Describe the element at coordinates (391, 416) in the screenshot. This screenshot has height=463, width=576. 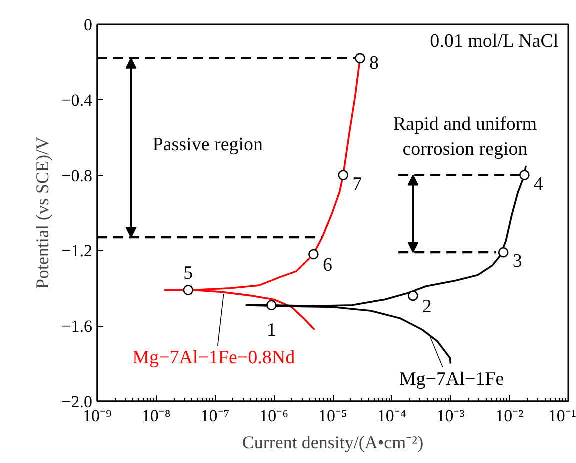
I see `x-tick-label: 10⁻⁴` at that location.